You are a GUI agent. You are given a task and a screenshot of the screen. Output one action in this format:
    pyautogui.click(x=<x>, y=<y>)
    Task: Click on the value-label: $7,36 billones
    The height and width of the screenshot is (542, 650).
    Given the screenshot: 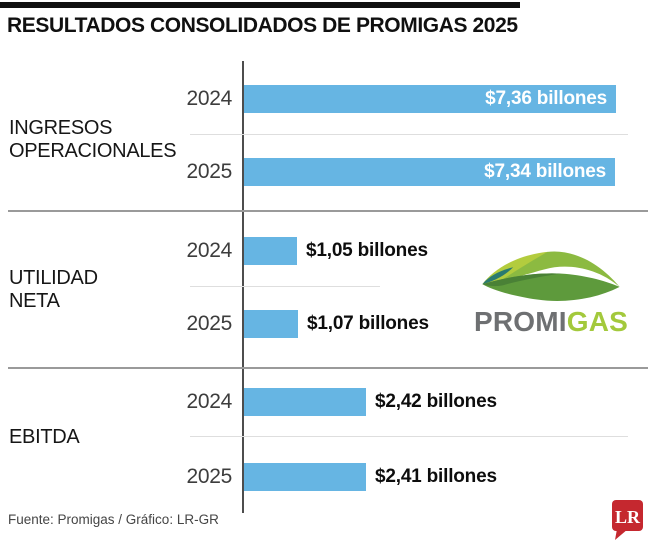 What is the action you would take?
    pyautogui.click(x=546, y=98)
    